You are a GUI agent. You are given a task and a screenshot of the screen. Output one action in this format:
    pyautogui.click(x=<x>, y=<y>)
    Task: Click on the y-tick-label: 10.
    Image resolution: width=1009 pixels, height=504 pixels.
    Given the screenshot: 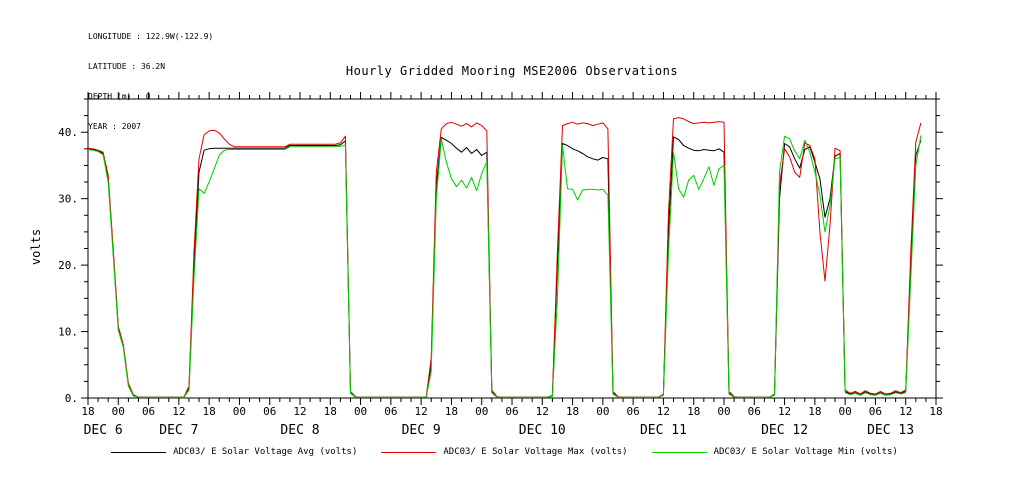 What is the action you would take?
    pyautogui.click(x=68, y=332)
    